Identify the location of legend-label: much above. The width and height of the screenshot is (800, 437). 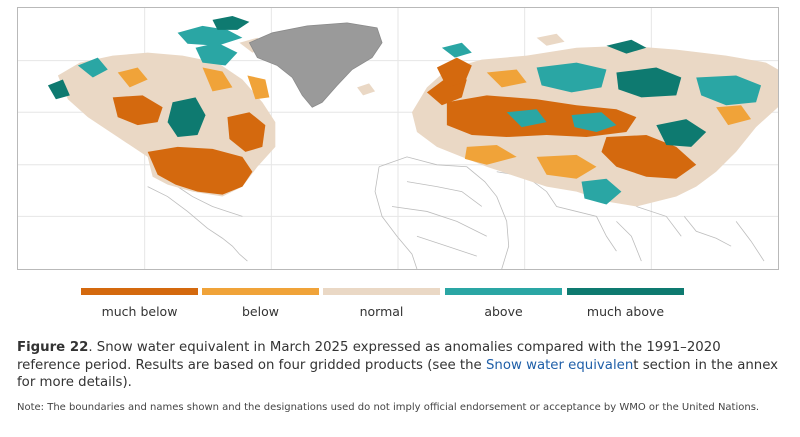
(625, 311).